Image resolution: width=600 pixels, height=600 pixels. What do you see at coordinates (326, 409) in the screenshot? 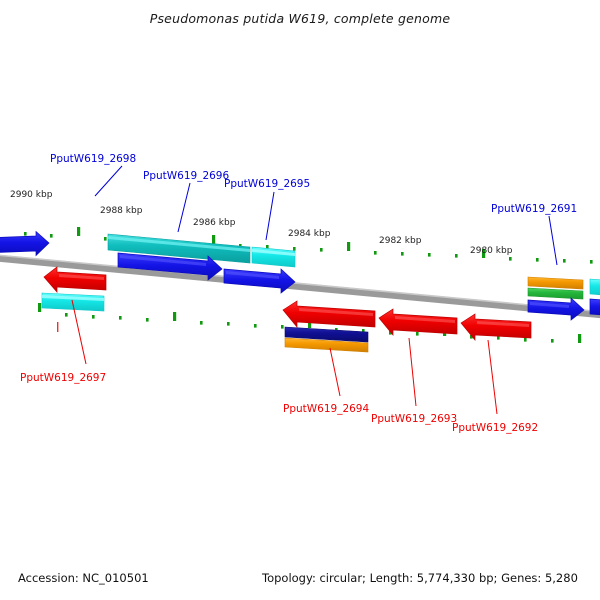
I see `gene-label-PputW619_2694: PputW619_2694` at bounding box center [326, 409].